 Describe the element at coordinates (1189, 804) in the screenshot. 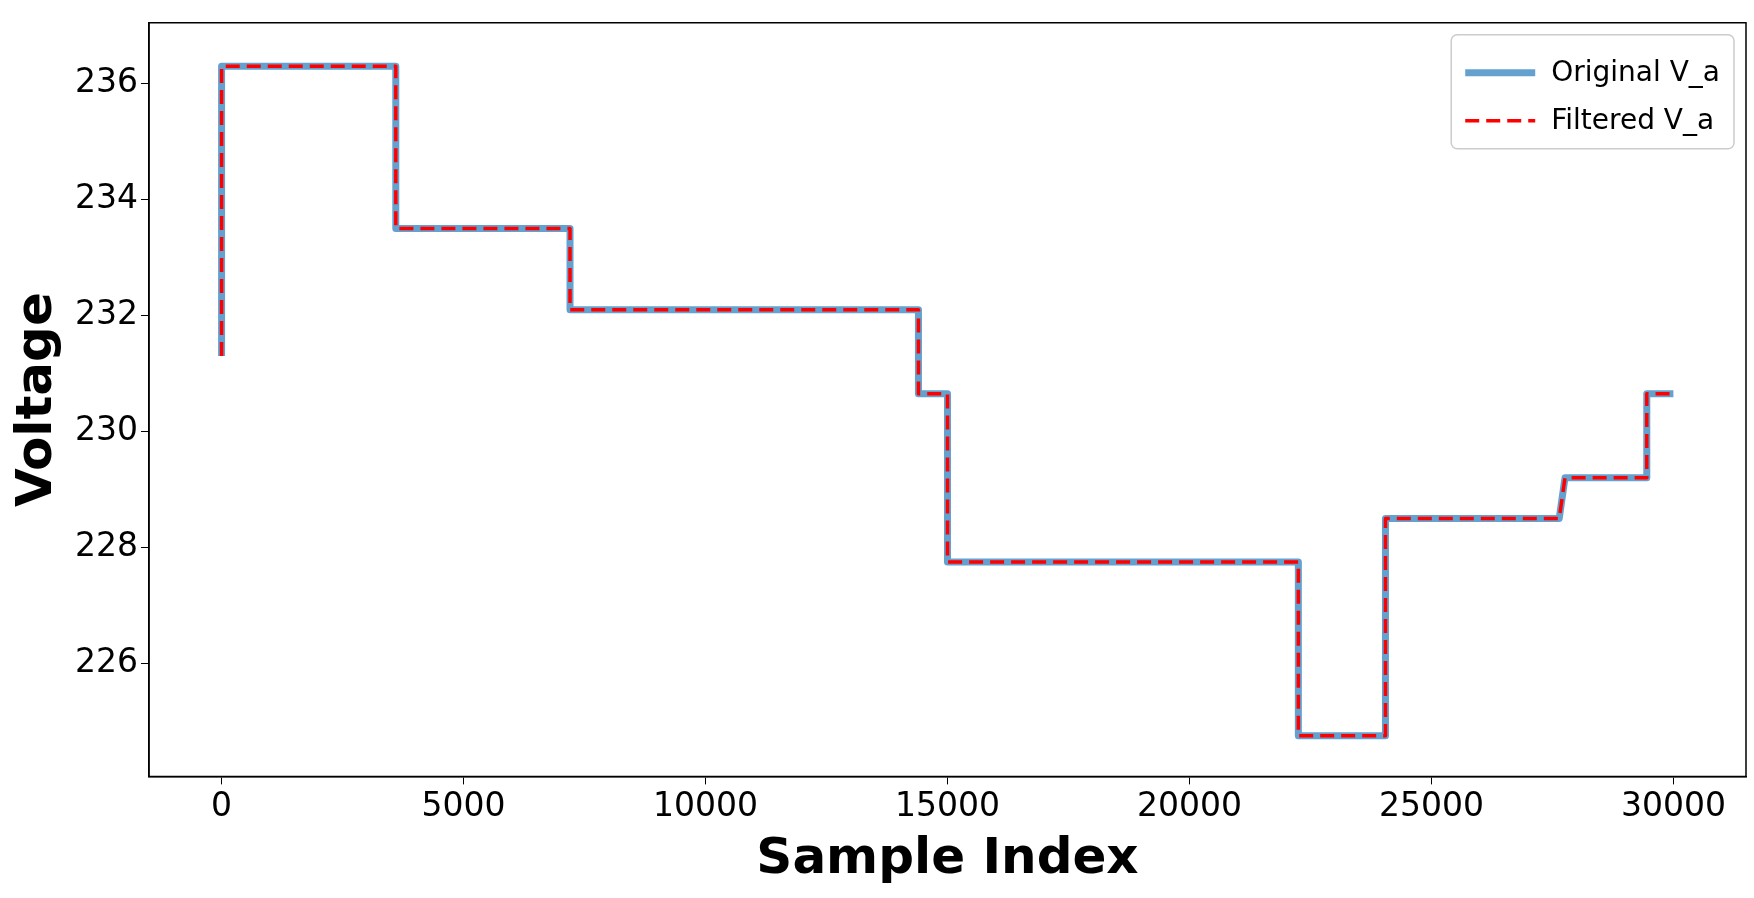

I see `x-tick-label: 20000` at that location.